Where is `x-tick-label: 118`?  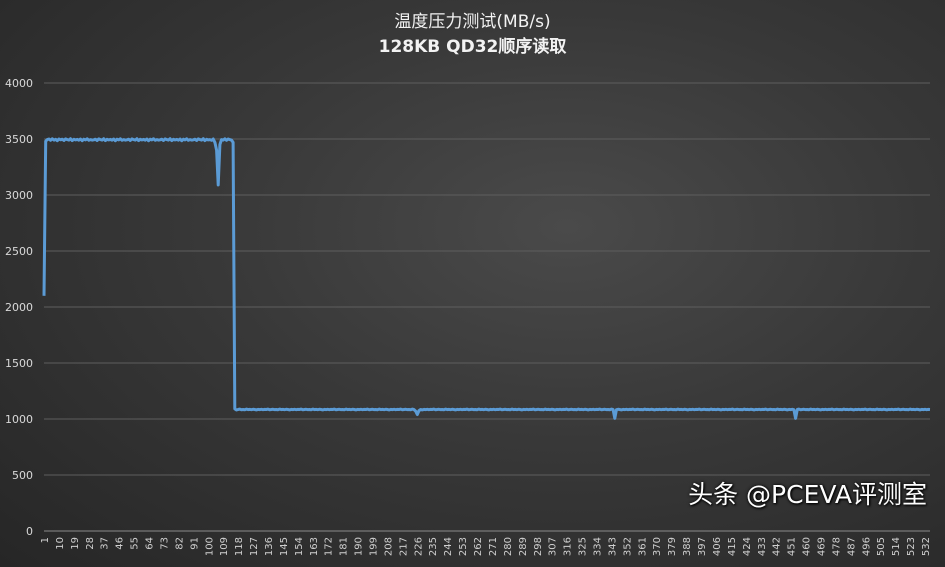 x-tick-label: 118 is located at coordinates (239, 546).